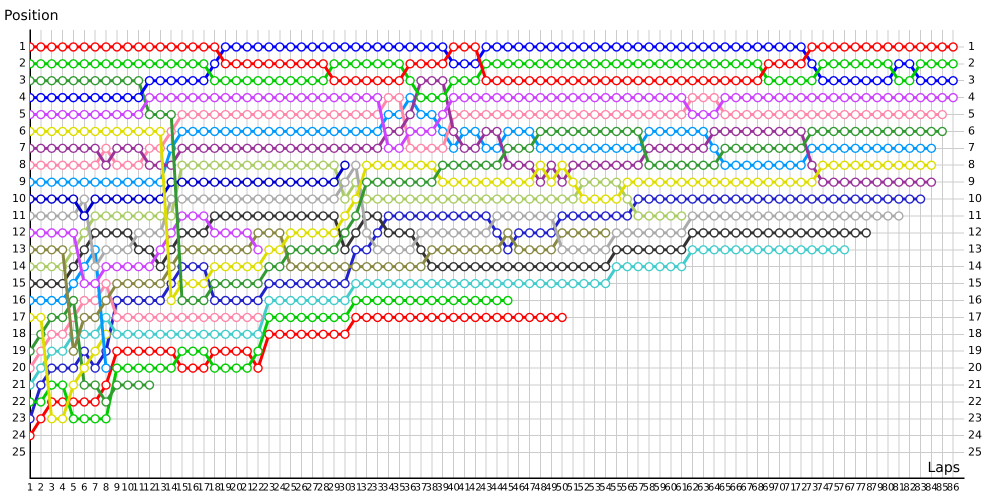  Describe the element at coordinates (975, 401) in the screenshot. I see `y2-tick-label: 22` at that location.